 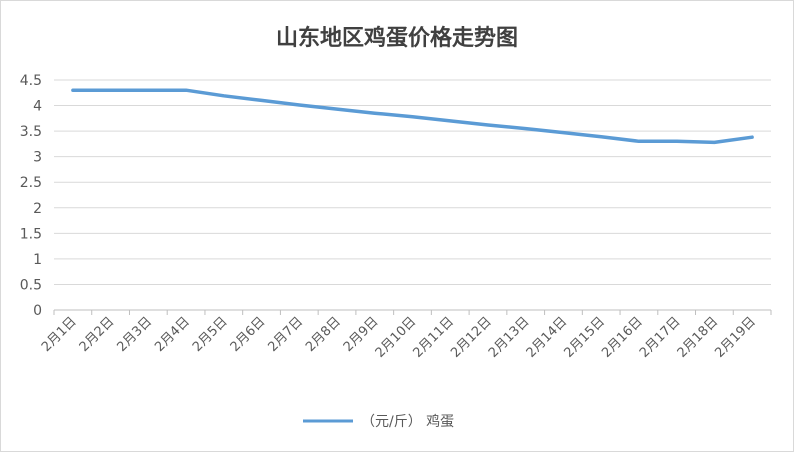 What do you see at coordinates (396, 337) in the screenshot?
I see `x-tick-label: 2月10日` at bounding box center [396, 337].